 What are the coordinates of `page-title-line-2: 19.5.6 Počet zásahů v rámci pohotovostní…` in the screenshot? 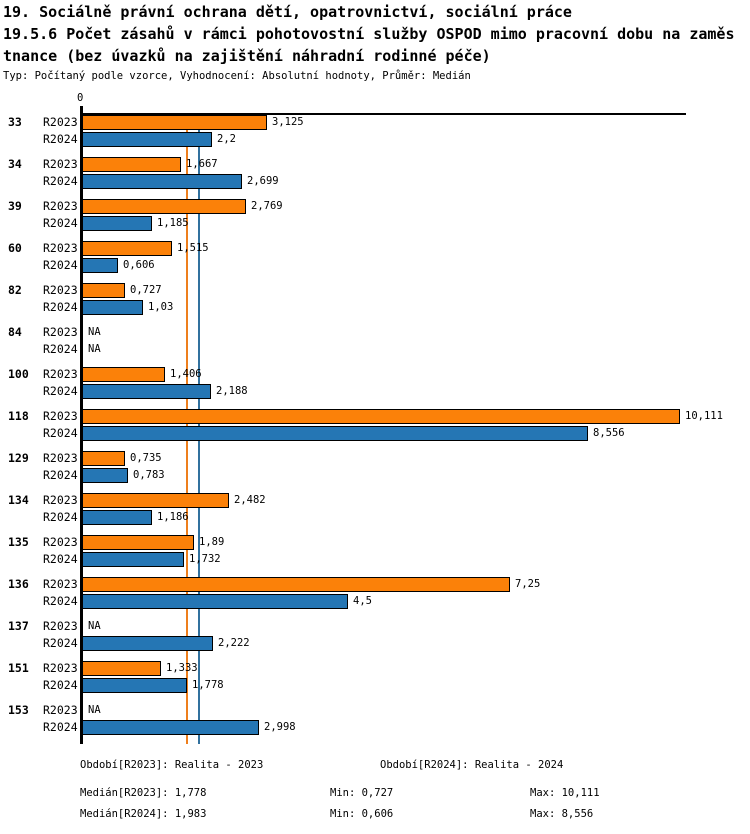 It's located at (369, 34).